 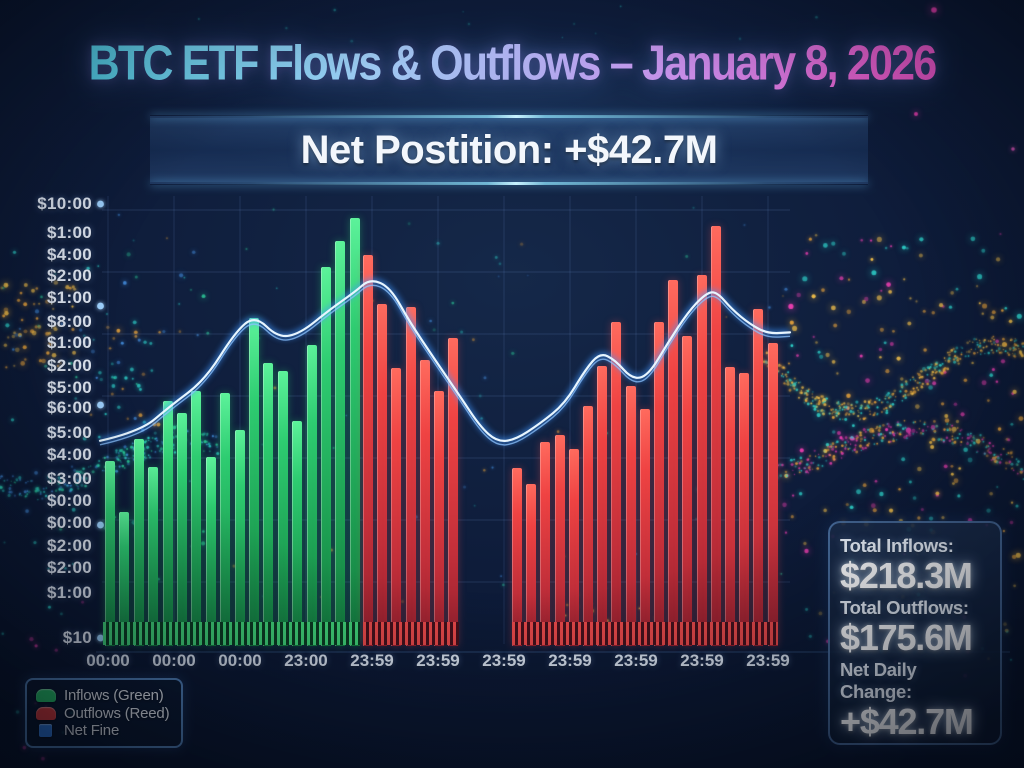 I want to click on legend-item-inflows: Inflows (Green), so click(x=104, y=695).